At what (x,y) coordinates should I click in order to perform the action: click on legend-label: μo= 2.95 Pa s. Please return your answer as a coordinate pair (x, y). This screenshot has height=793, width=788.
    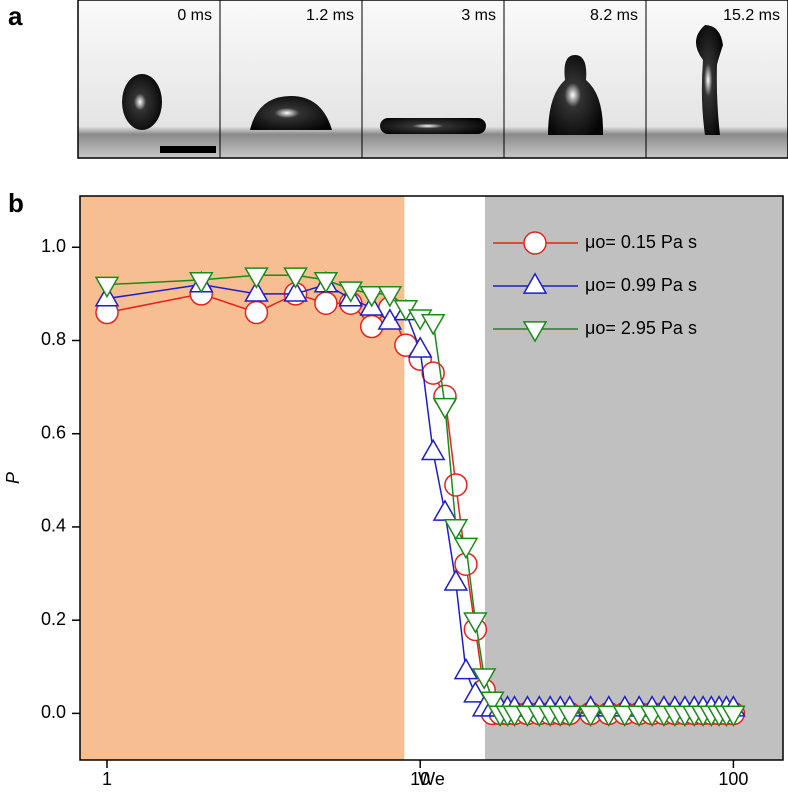
    Looking at the image, I should click on (641, 328).